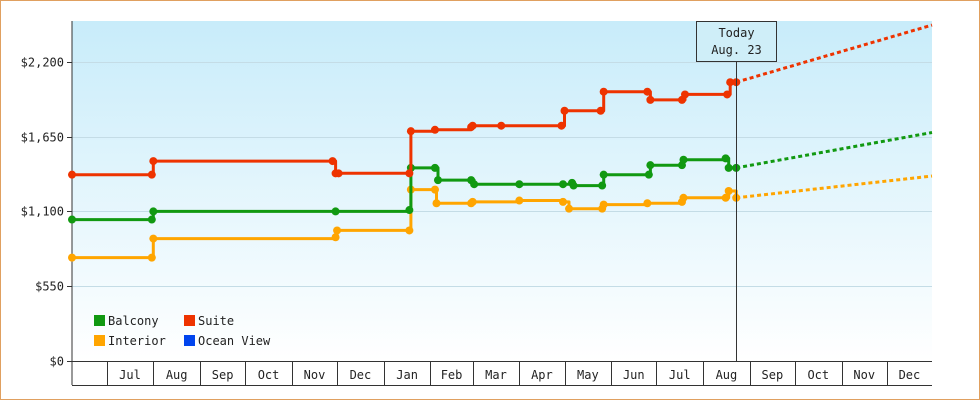 This screenshot has width=980, height=401. I want to click on month-label: Apr, so click(542, 375).